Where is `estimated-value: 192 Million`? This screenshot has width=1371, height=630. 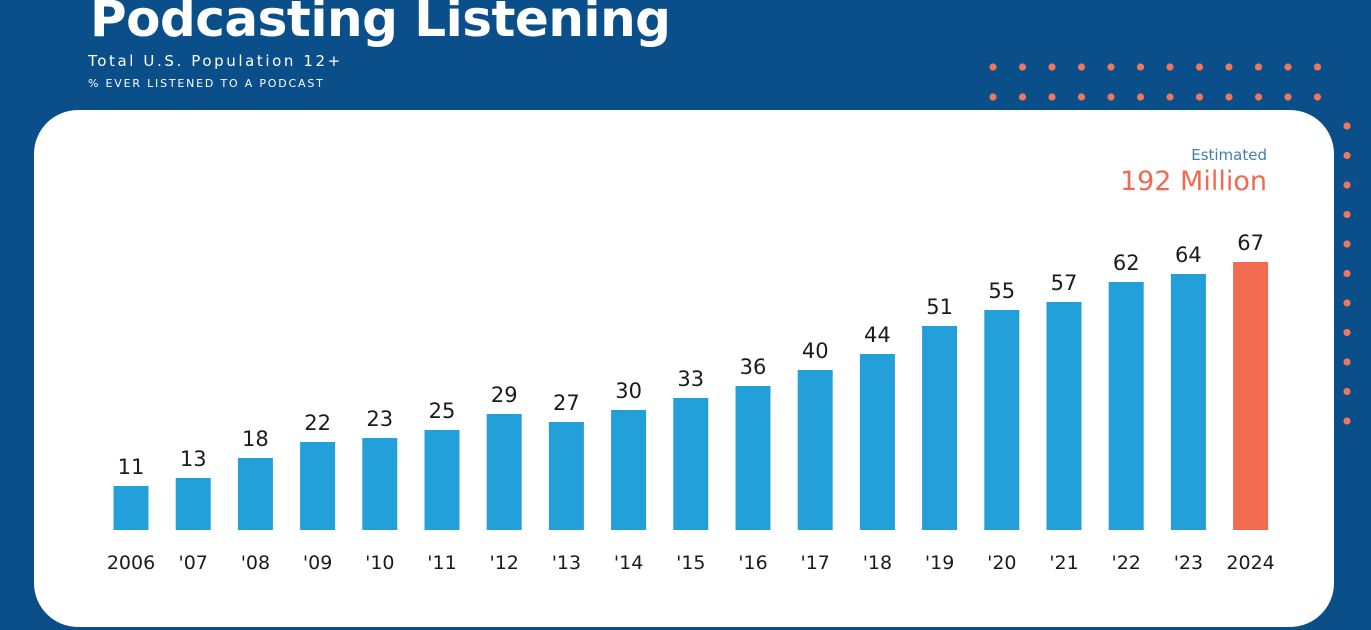
estimated-value: 192 Million is located at coordinates (1193, 181).